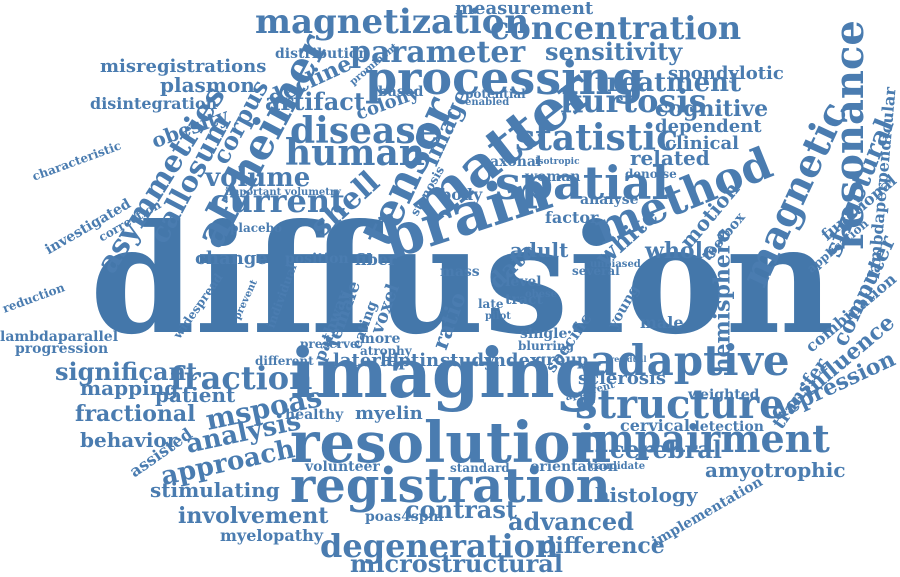 This screenshot has width=900, height=577. I want to click on word-more: more, so click(380, 339).